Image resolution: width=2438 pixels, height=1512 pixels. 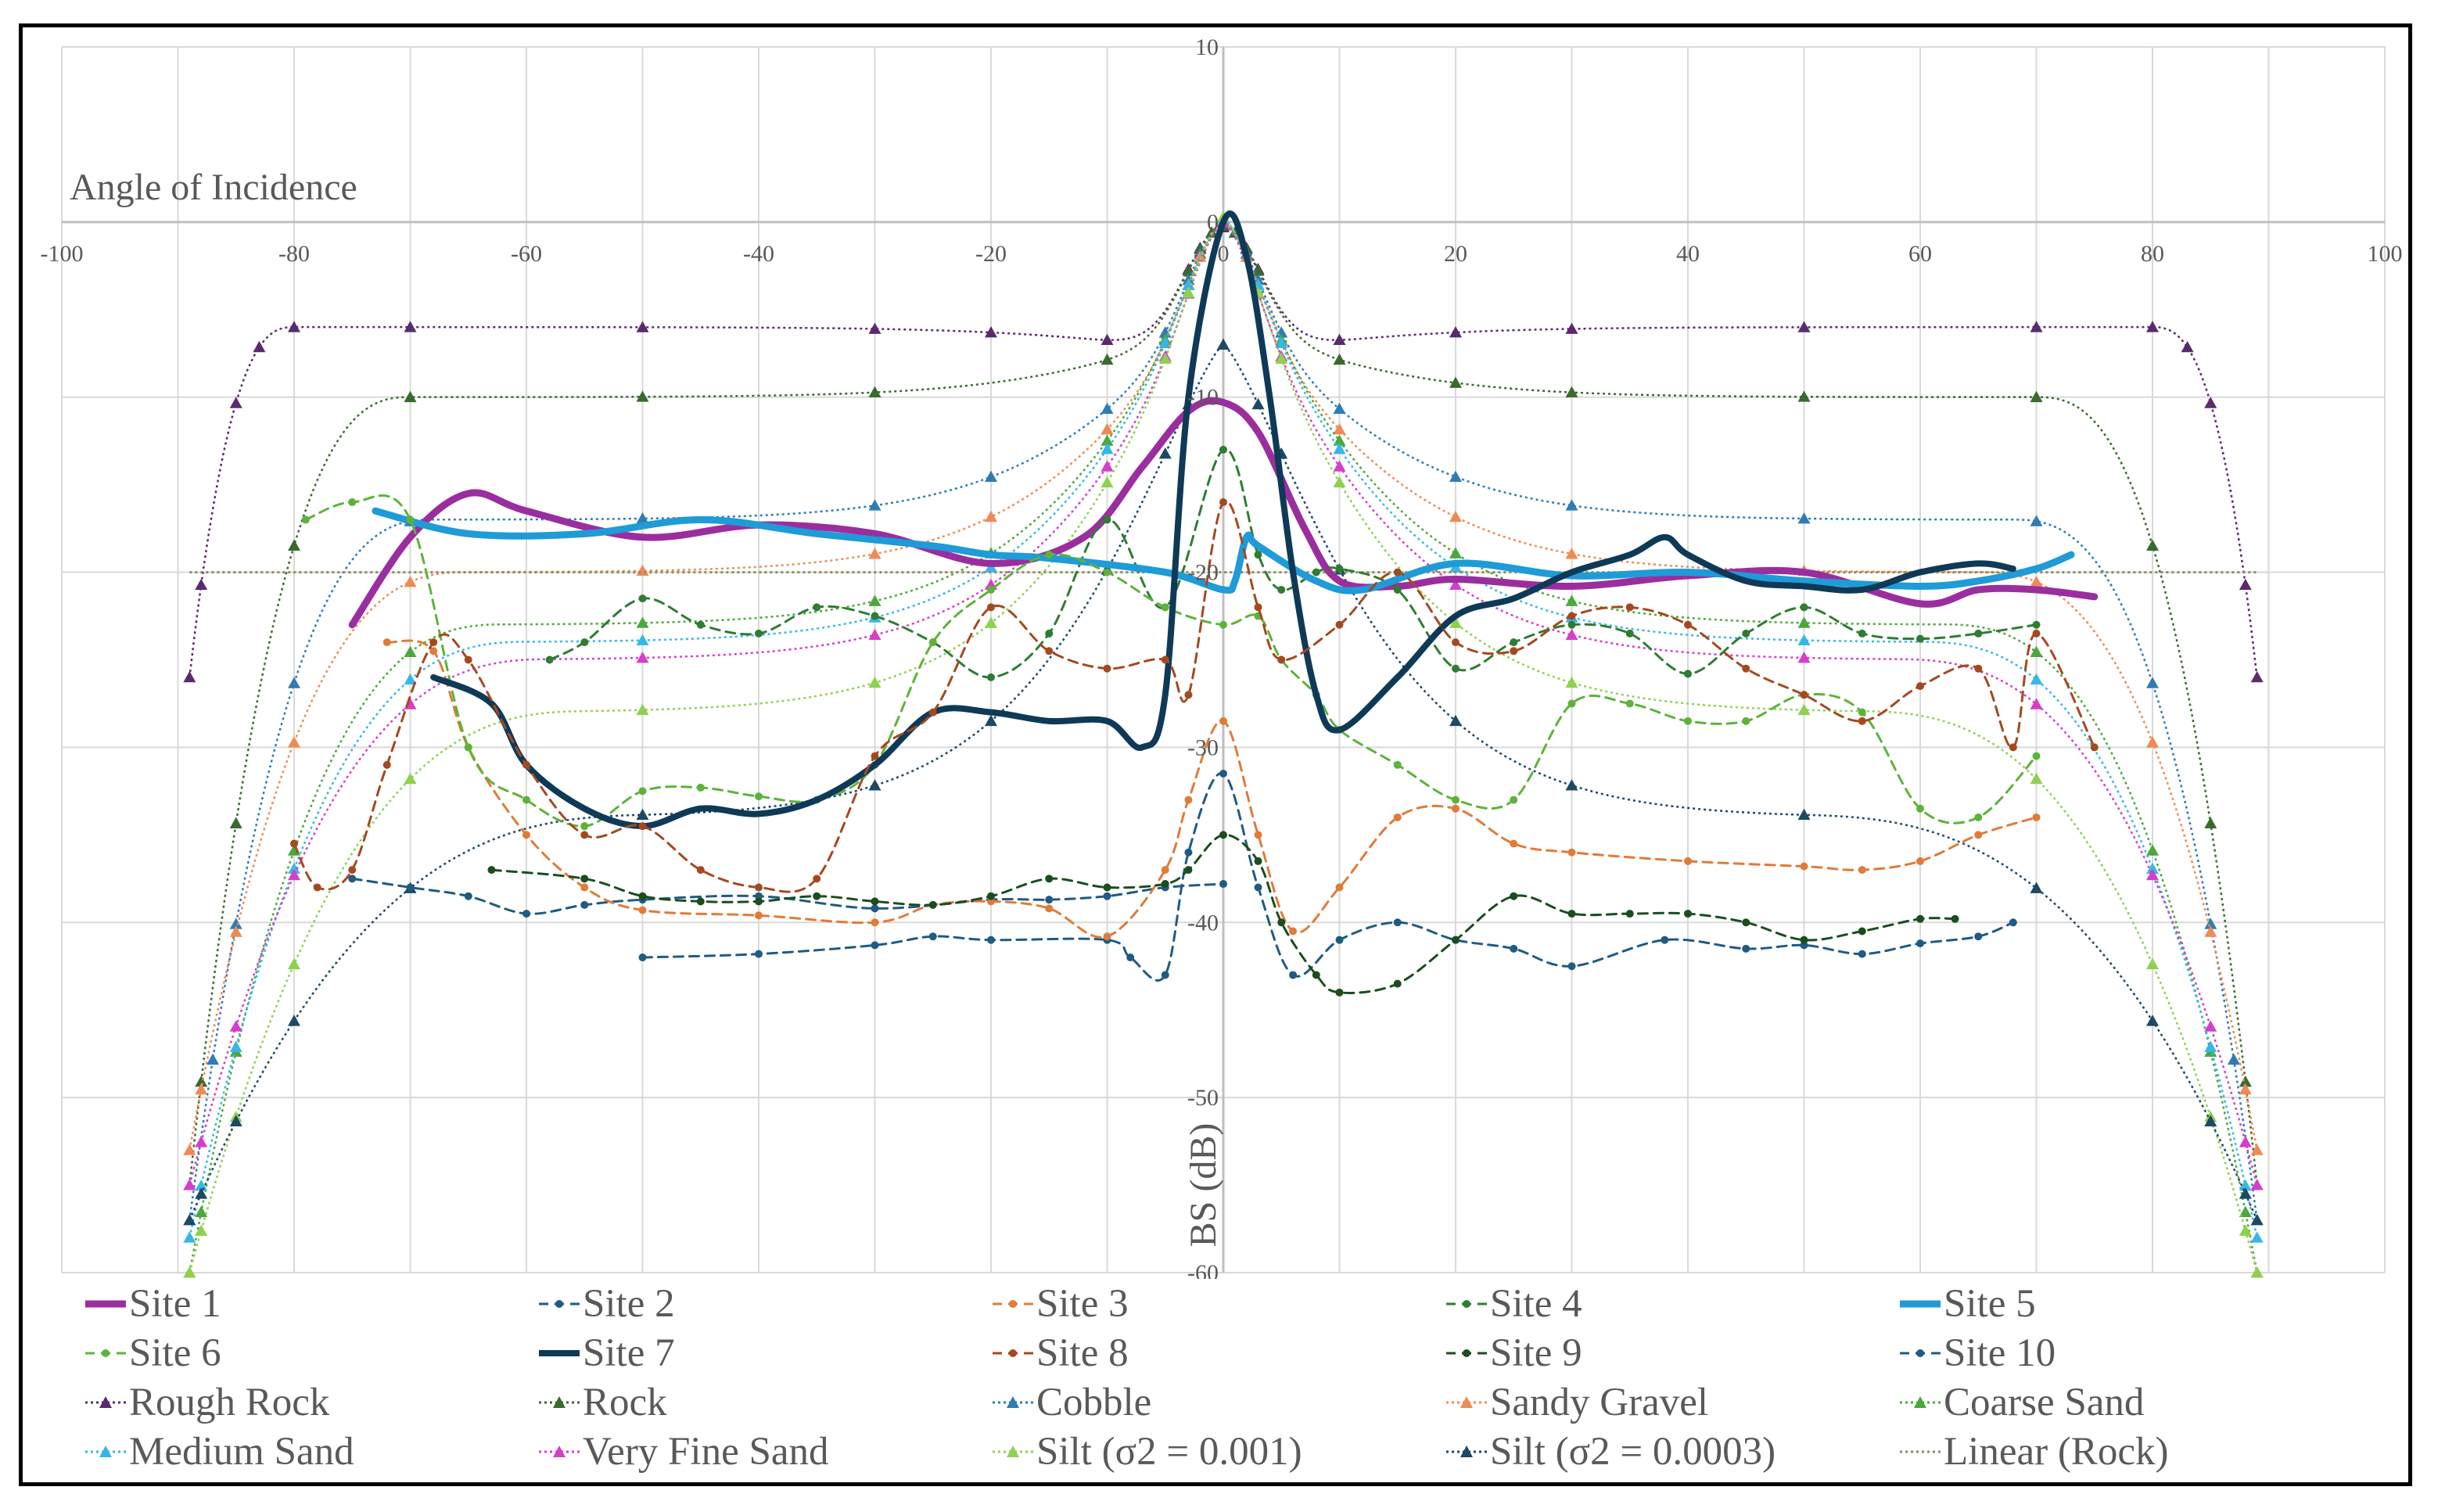 I want to click on legend-item: Site 5, so click(x=2125, y=1303).